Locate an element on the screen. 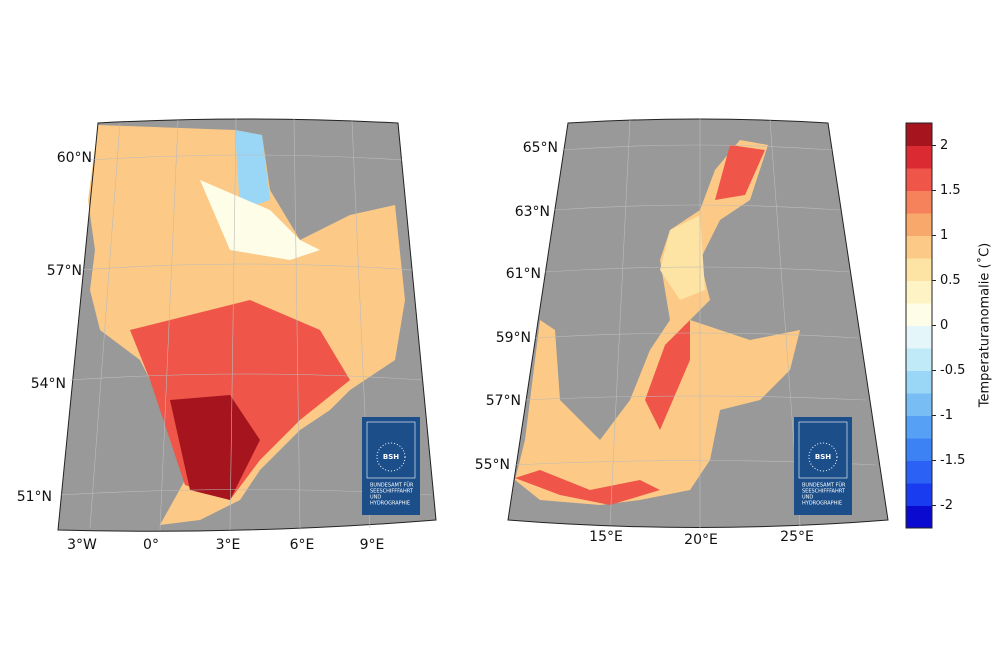 This screenshot has width=1000, height=666. lat-label: 59°N is located at coordinates (513, 338).